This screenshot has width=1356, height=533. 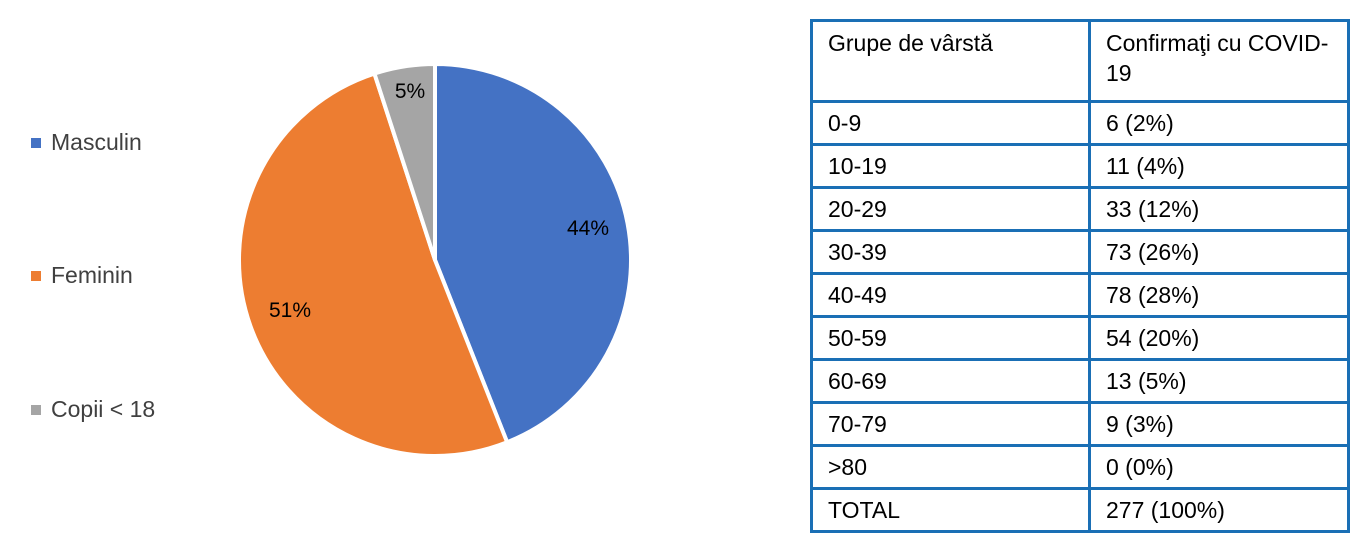 What do you see at coordinates (1219, 338) in the screenshot?
I see `confirmed-cell: 54 (20%)` at bounding box center [1219, 338].